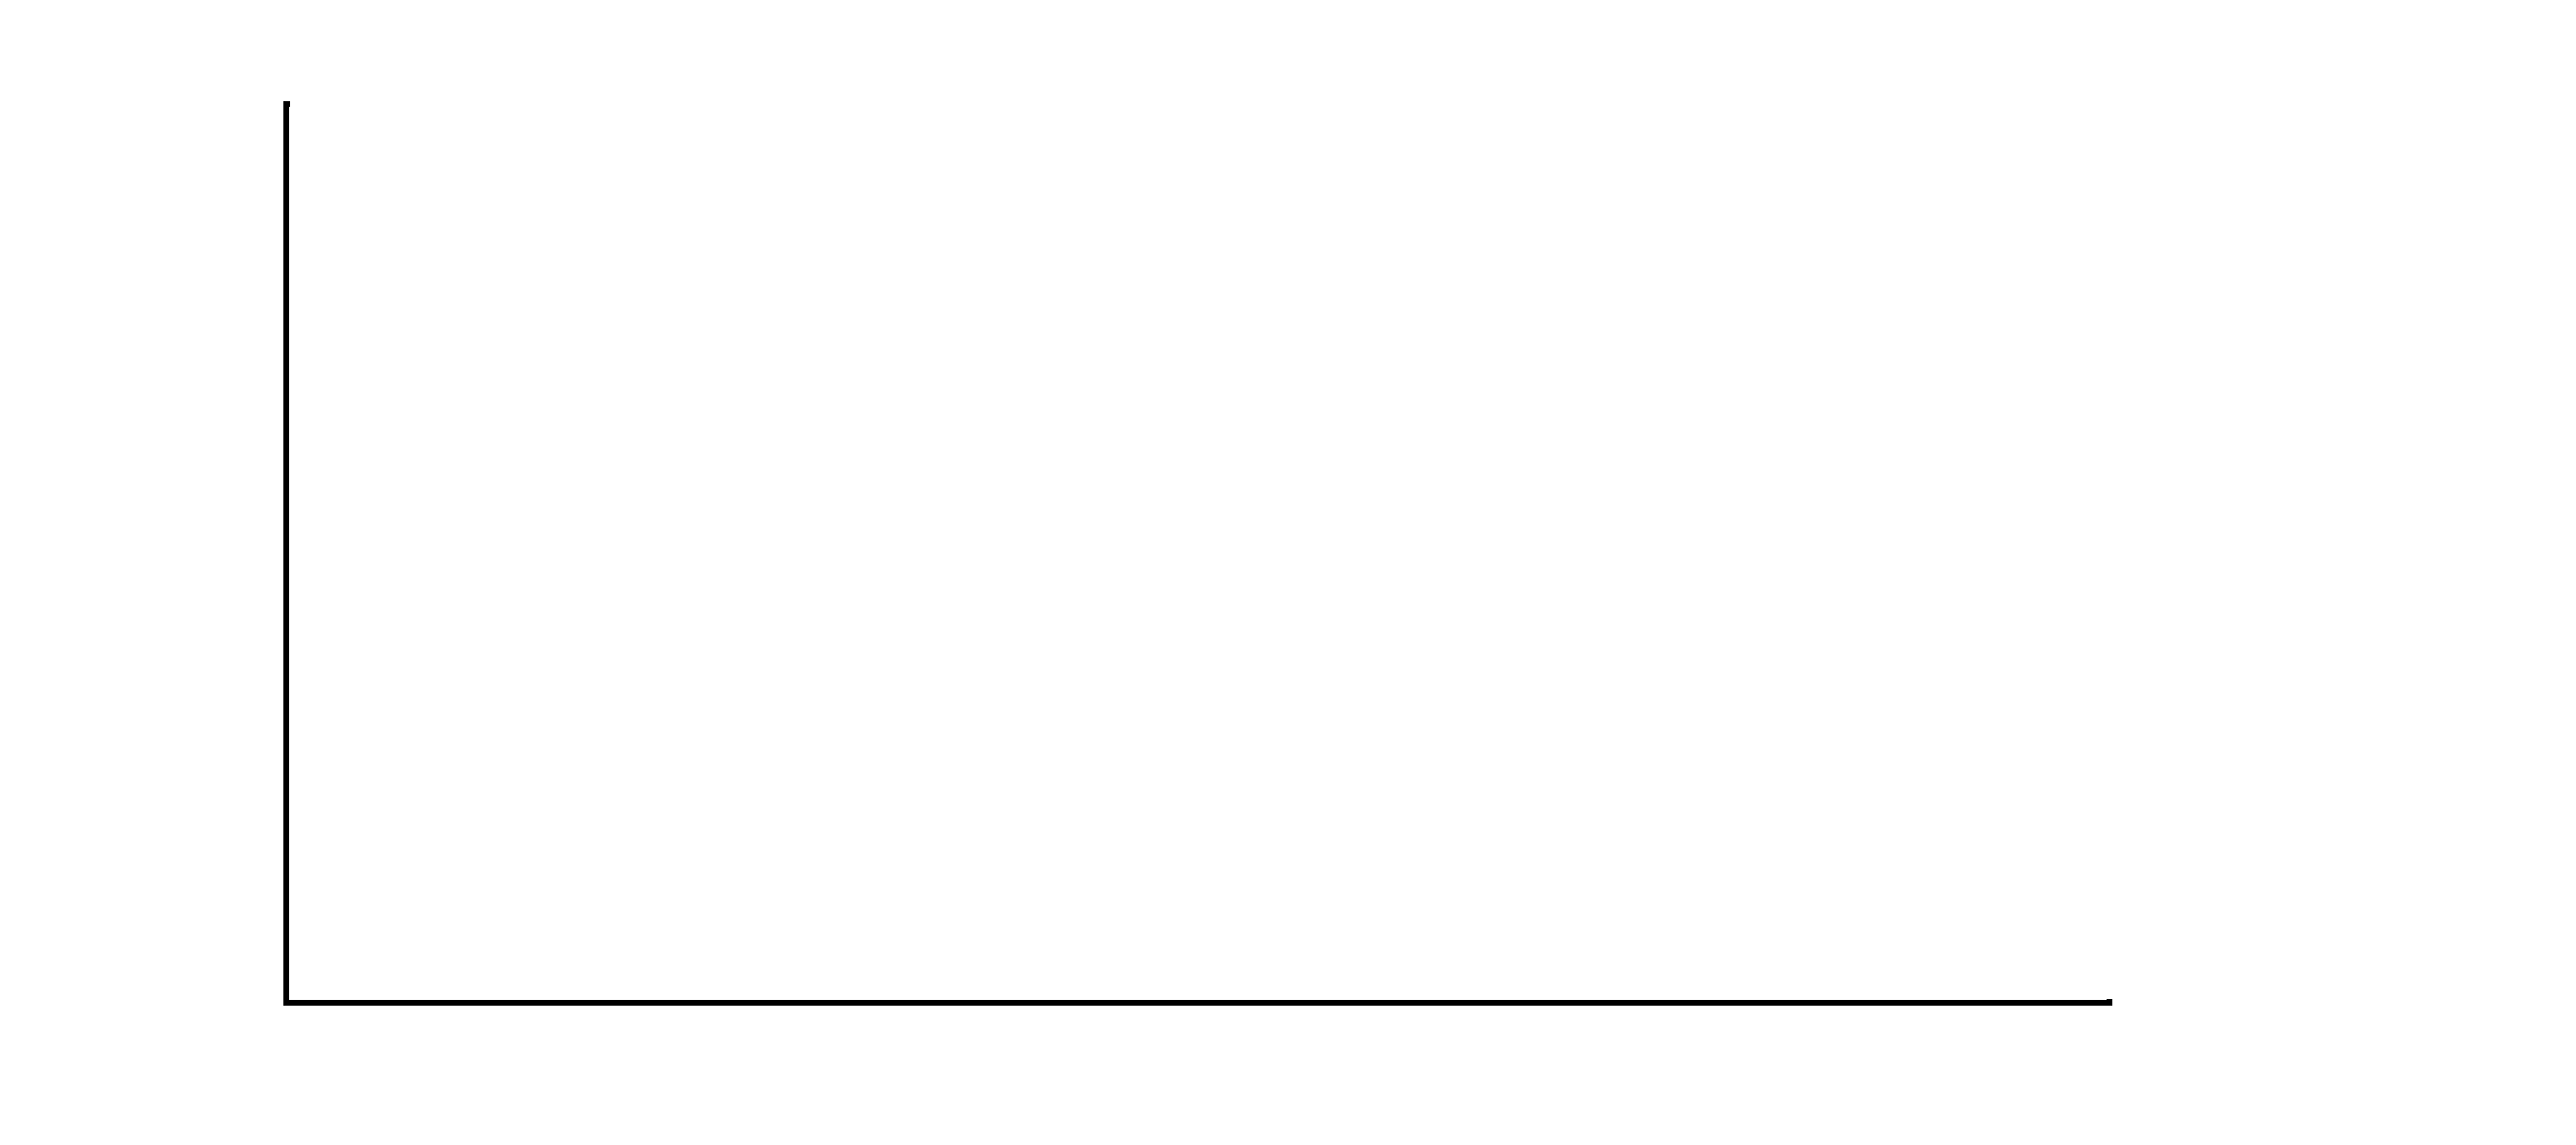  Describe the element at coordinates (286, 553) in the screenshot. I see `y-axis-spine` at that location.